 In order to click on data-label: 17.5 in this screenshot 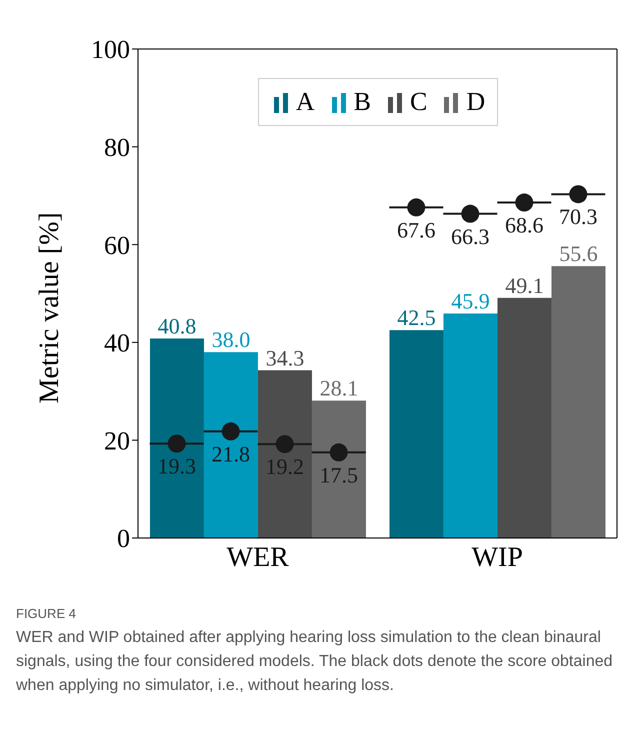, I will do `click(339, 475)`.